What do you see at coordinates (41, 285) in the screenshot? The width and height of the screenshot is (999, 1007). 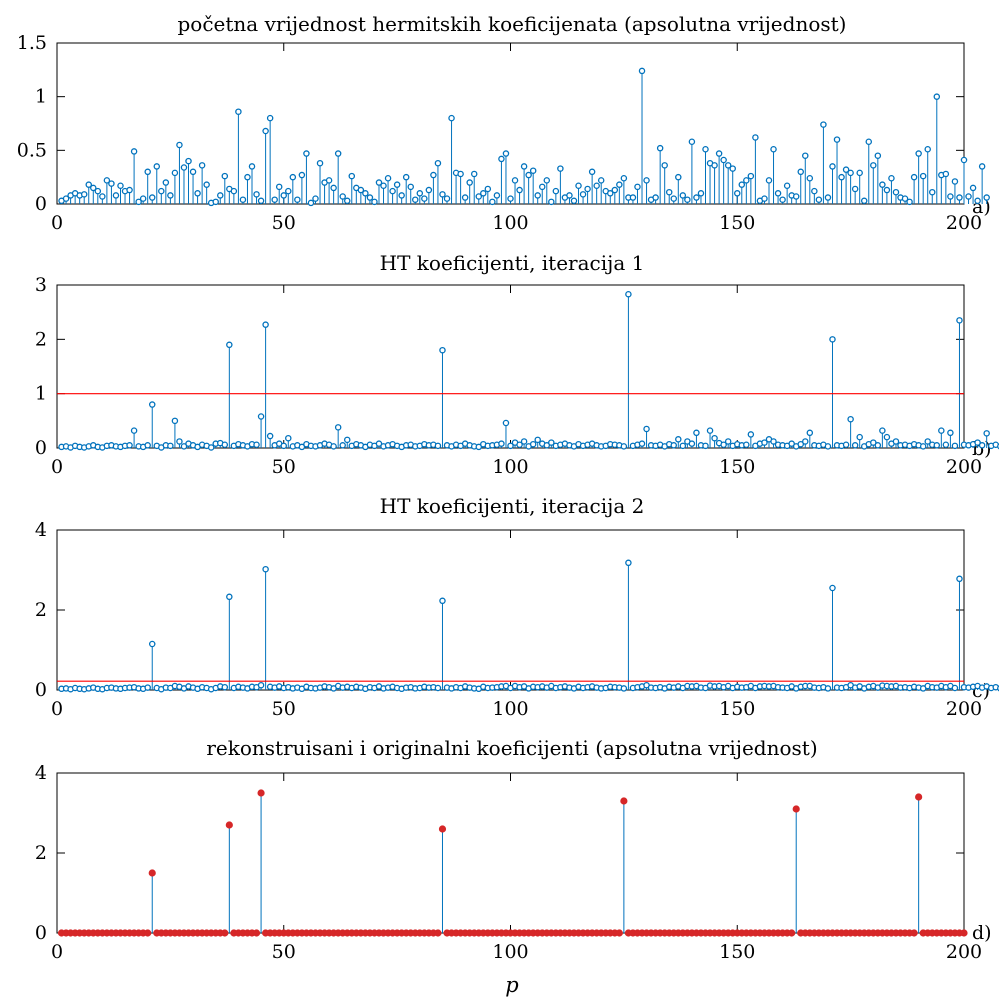 I see `y-tick-label: 3` at bounding box center [41, 285].